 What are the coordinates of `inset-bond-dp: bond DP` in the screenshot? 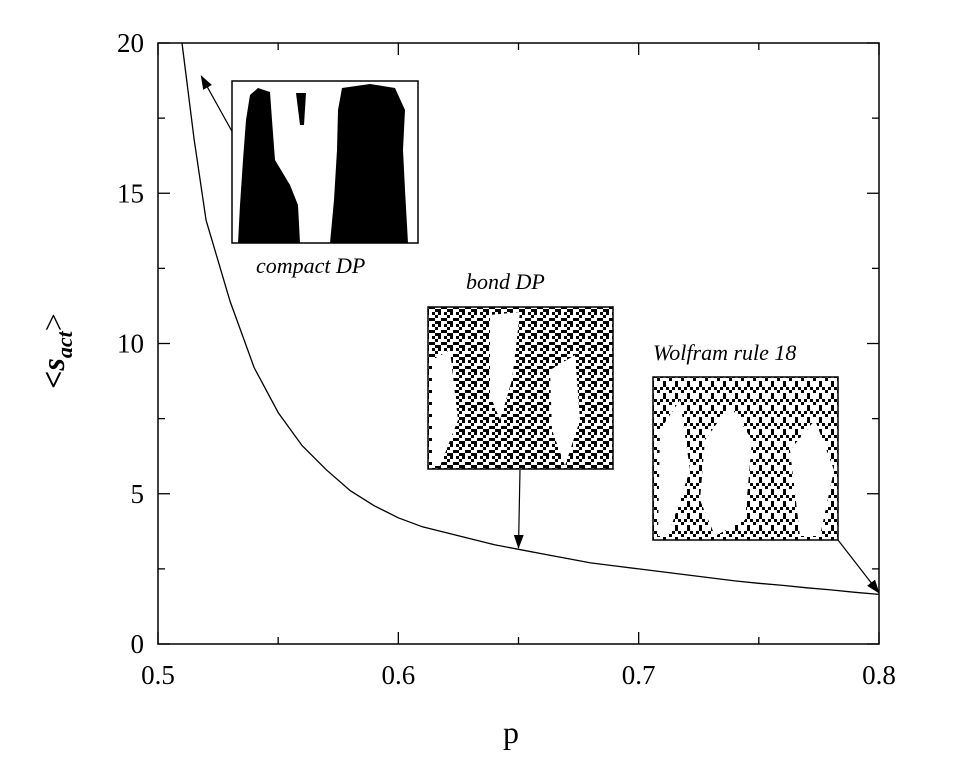 It's located at (520, 369).